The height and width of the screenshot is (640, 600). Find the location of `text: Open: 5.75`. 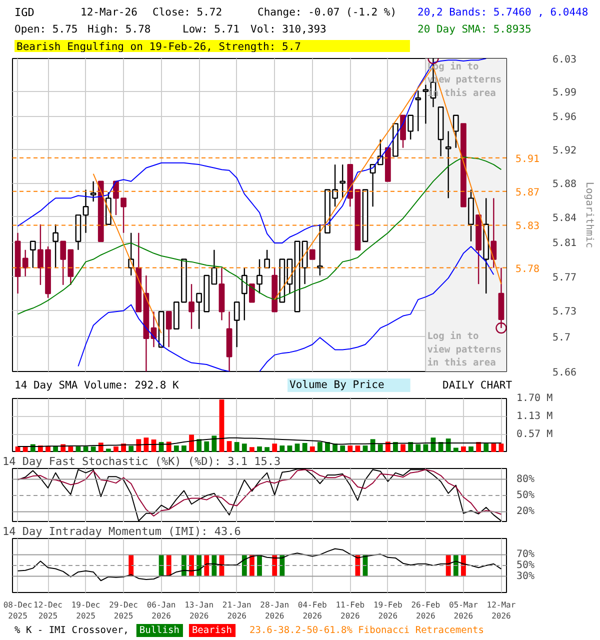

text: Open: 5.75 is located at coordinates (46, 30).